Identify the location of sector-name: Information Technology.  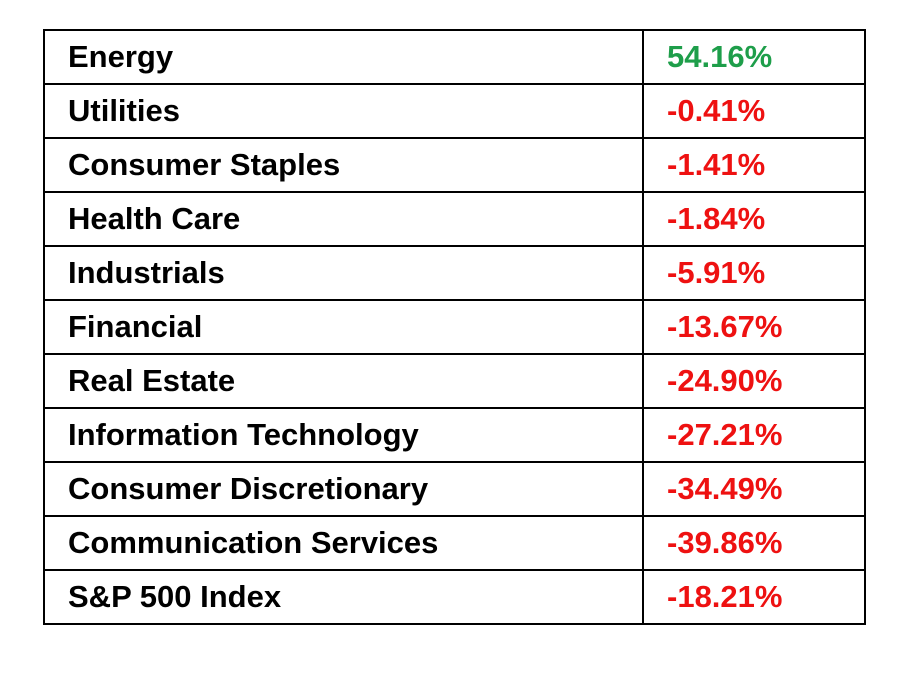
(343, 435).